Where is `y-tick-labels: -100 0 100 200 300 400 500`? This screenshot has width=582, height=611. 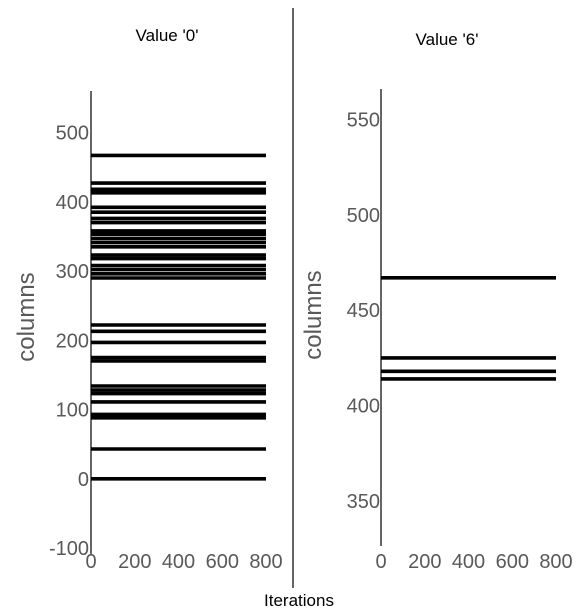
y-tick-labels: -100 0 100 200 300 400 500 is located at coordinates (69, 342).